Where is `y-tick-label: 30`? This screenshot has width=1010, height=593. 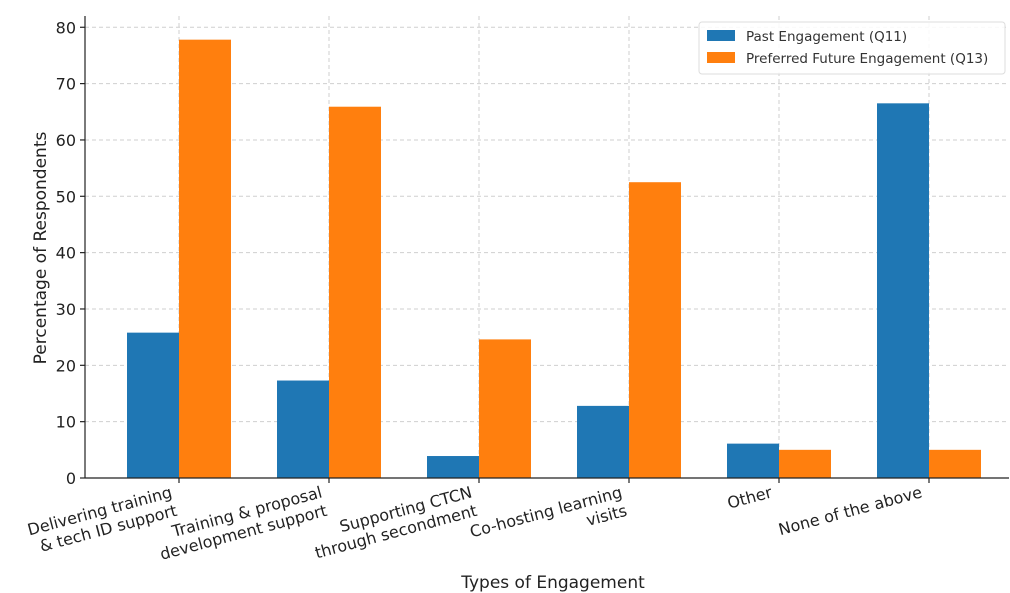 y-tick-label: 30 is located at coordinates (66, 309).